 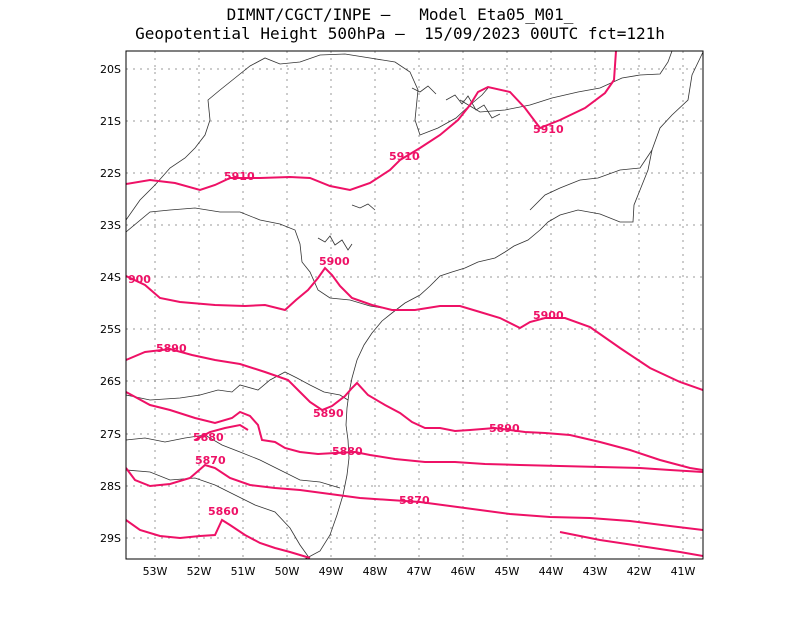 I want to click on lat-tick-label: 25S, so click(x=110, y=329).